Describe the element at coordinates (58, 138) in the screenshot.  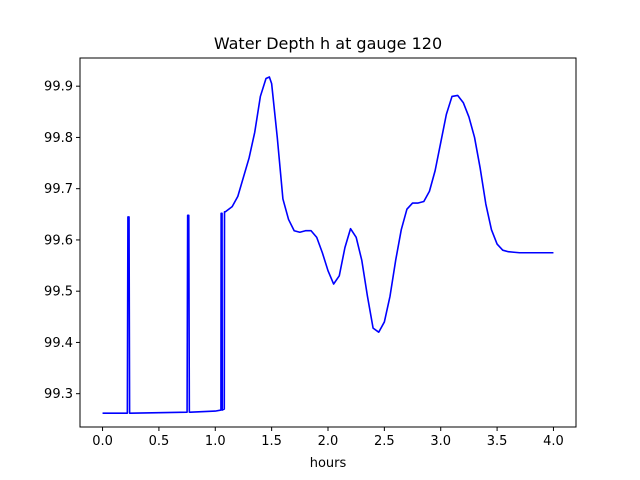
I see `y-tick-label: 99.8` at that location.